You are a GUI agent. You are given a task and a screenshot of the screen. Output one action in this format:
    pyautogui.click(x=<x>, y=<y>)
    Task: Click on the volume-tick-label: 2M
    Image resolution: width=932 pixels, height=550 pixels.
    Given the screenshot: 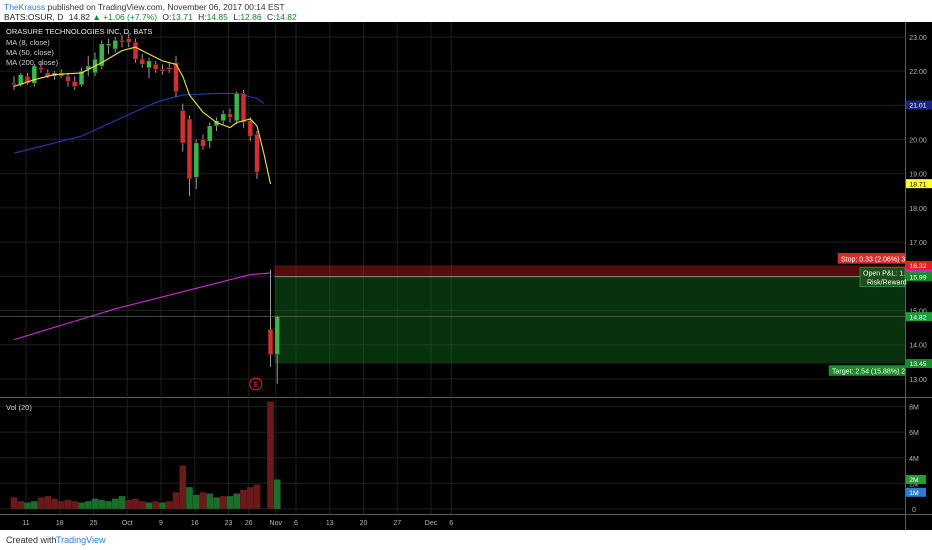 What is the action you would take?
    pyautogui.click(x=914, y=484)
    